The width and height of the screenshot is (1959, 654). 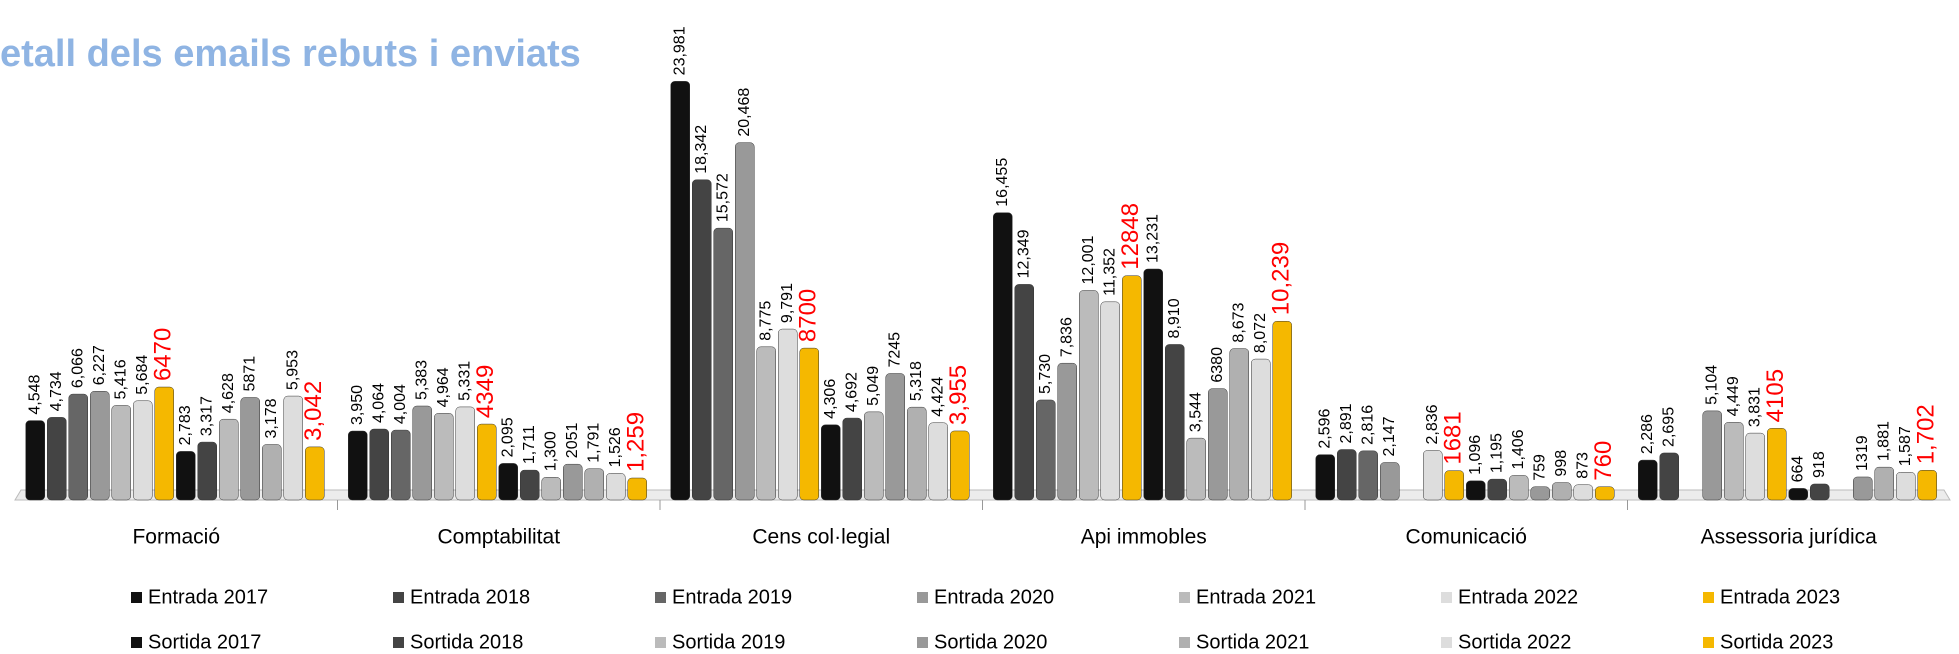 I want to click on value-label: 4349, so click(x=485, y=391).